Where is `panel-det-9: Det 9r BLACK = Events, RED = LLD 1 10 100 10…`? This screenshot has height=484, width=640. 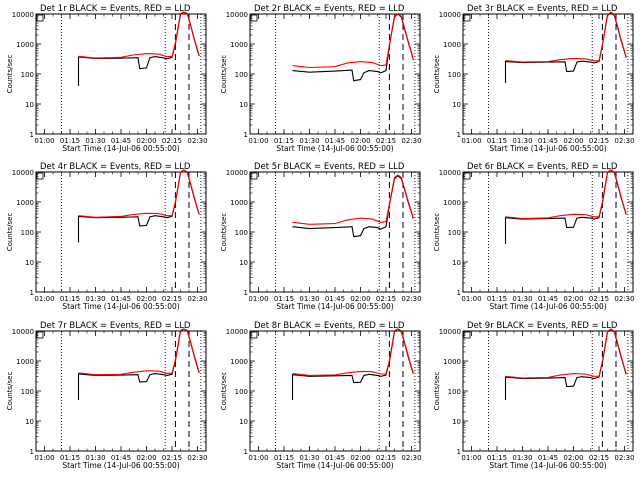 panel-det-9: Det 9r BLACK = Events, RED = LLD 1 10 100 10… is located at coordinates (534, 395).